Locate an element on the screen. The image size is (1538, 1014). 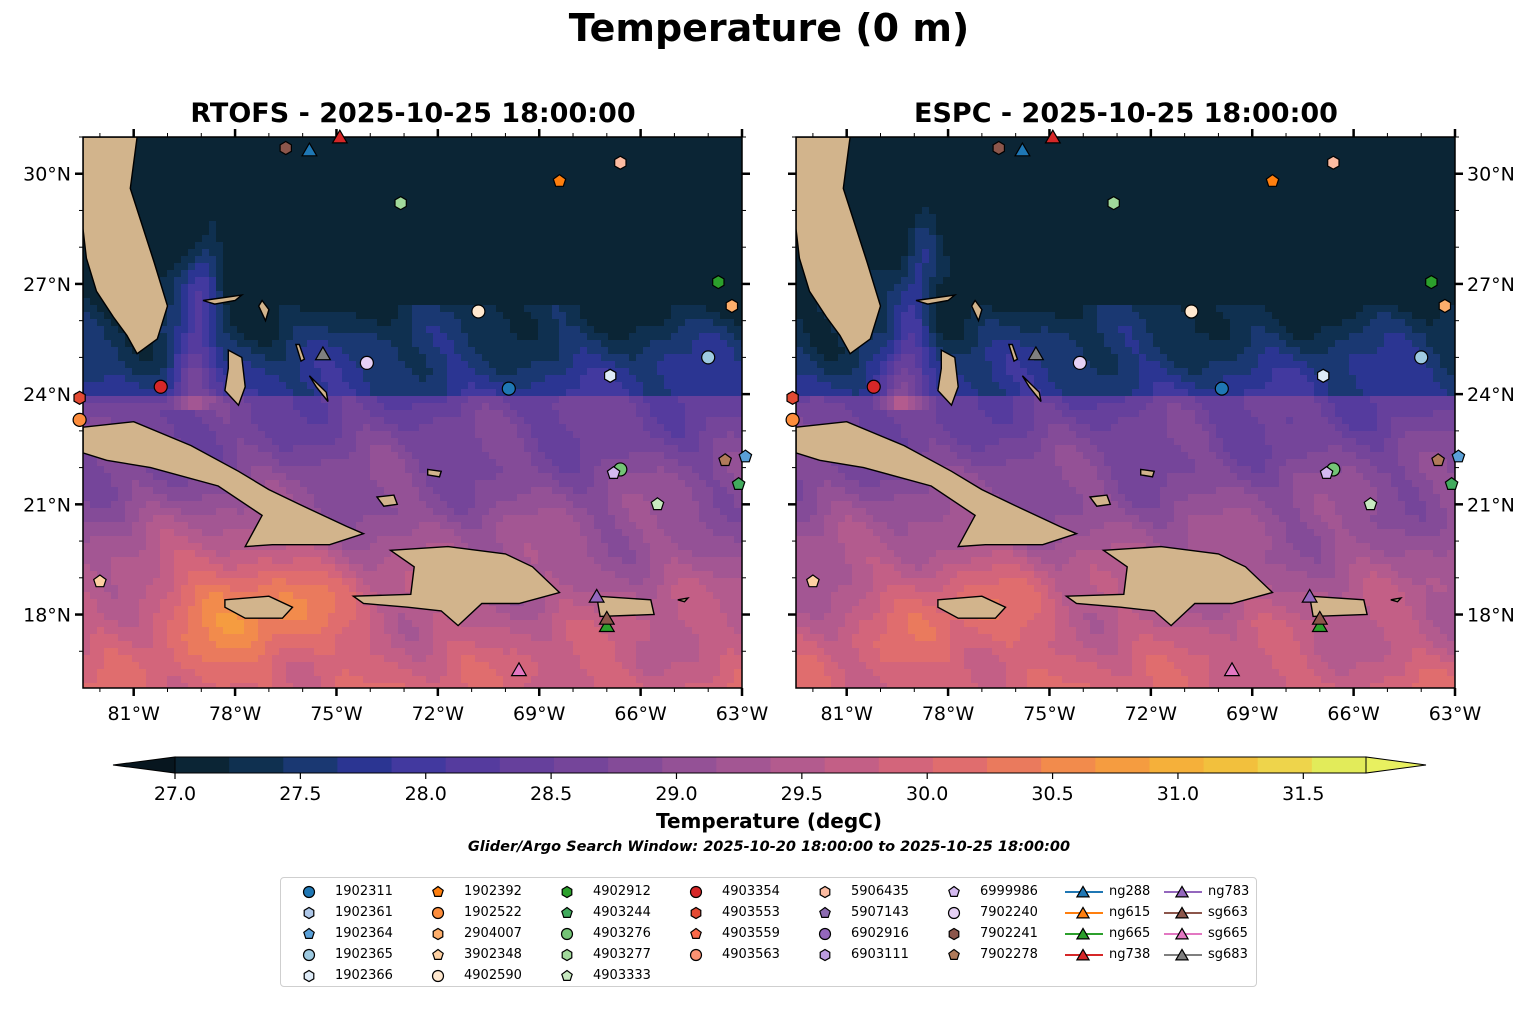
legend-label: sg663 is located at coordinates (1228, 912).